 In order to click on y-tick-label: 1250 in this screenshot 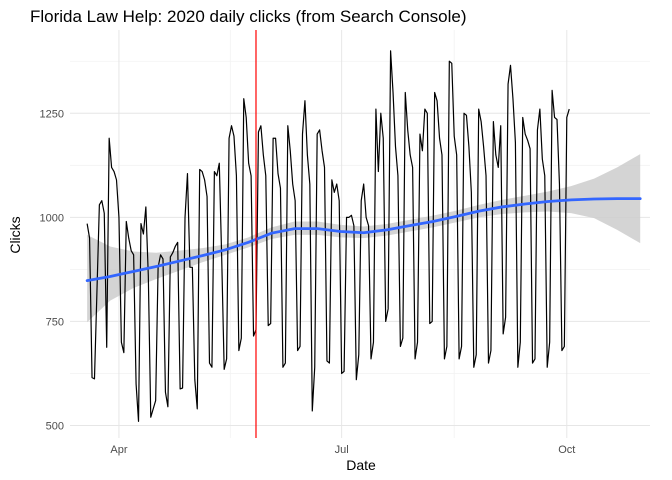, I will do `click(52, 114)`.